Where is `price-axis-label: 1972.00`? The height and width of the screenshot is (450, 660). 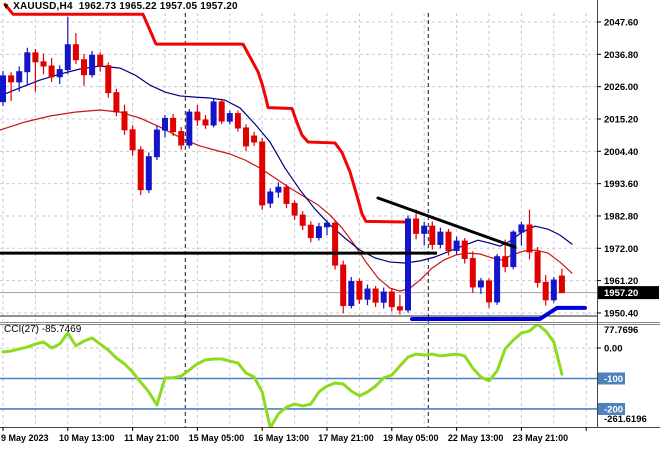
price-axis-label: 1972.00 is located at coordinates (621, 249).